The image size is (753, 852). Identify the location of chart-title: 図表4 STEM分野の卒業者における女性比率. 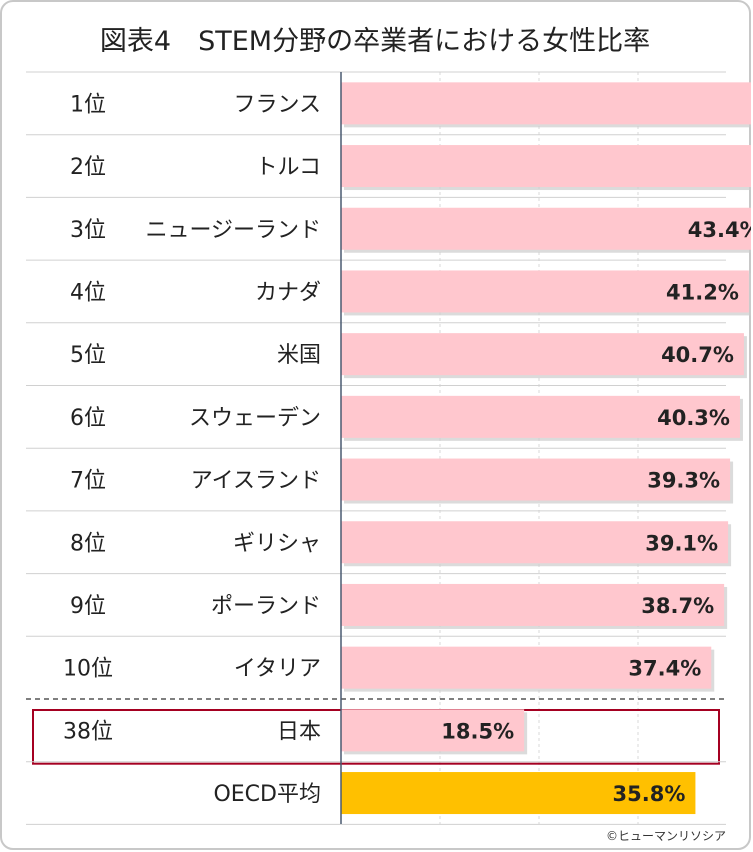
(375, 41).